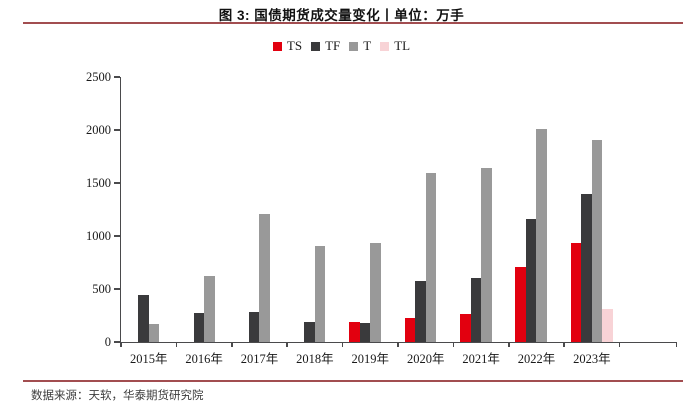 The image size is (683, 409). Describe the element at coordinates (341, 15) in the screenshot. I see `figure-title: 图 3: 国债期货成交量变化丨单位：万手` at that location.